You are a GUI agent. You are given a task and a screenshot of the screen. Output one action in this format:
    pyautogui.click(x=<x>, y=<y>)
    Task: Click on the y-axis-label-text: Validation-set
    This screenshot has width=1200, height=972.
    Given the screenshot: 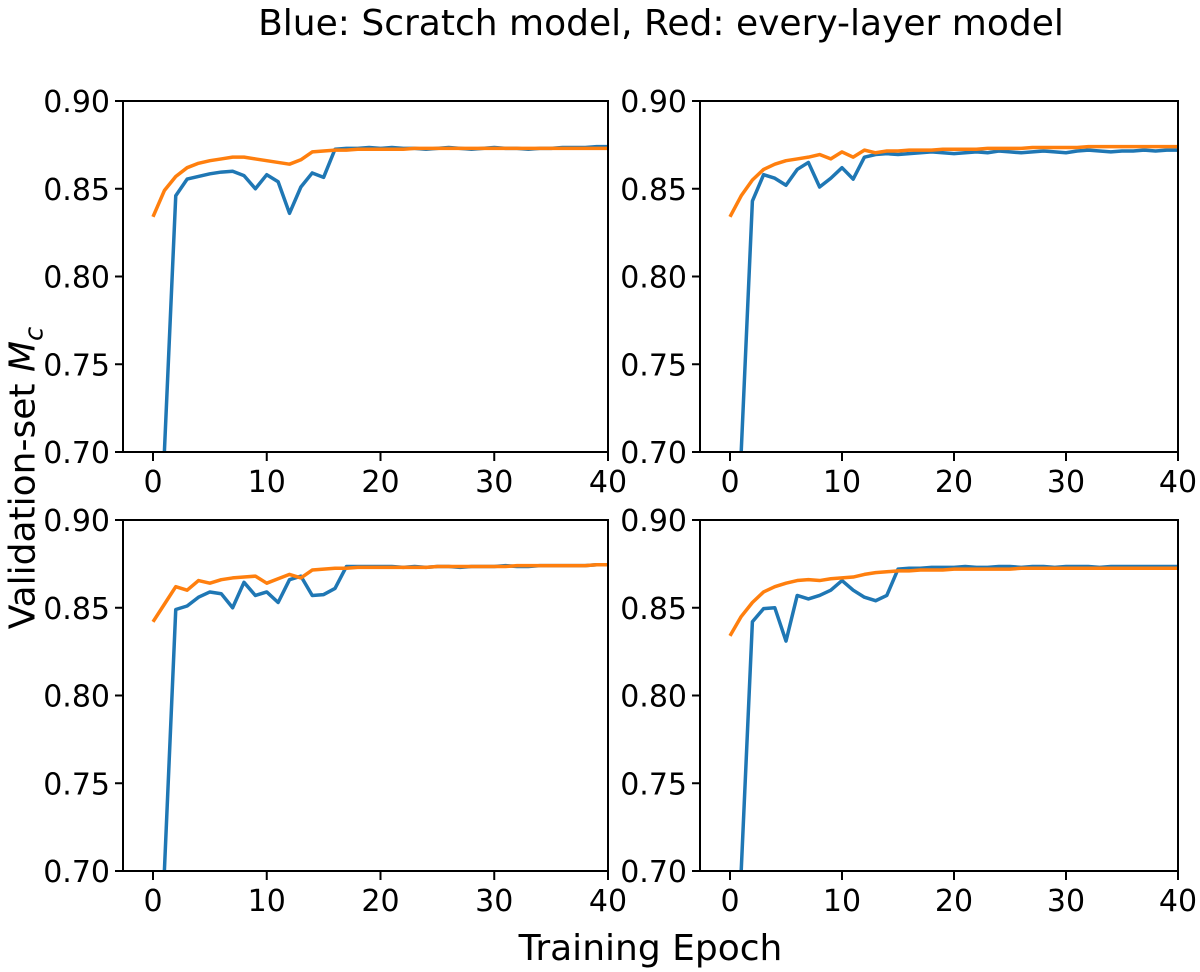 What is the action you would take?
    pyautogui.click(x=23, y=501)
    